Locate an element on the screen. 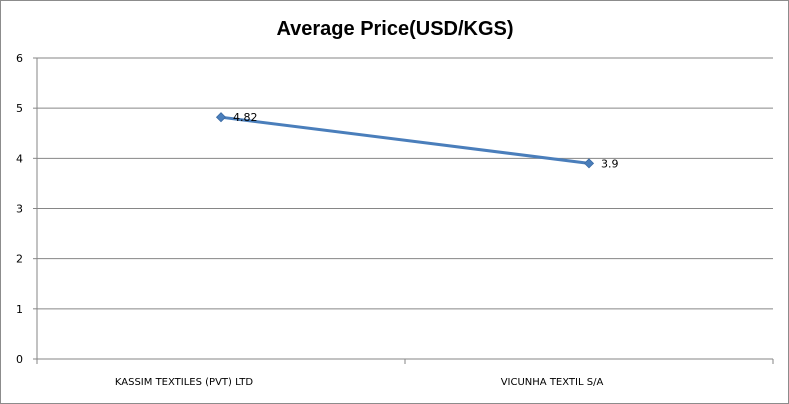 The image size is (789, 404). x-category-label: VICUNHA TEXTIL S/A is located at coordinates (552, 382).